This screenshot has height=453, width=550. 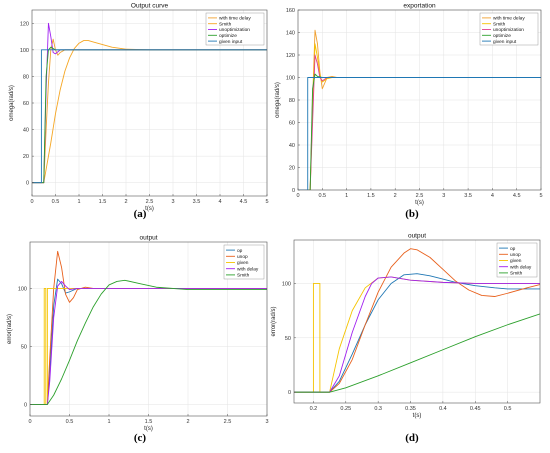 I want to click on y-tick-label: 140, so click(x=290, y=34).